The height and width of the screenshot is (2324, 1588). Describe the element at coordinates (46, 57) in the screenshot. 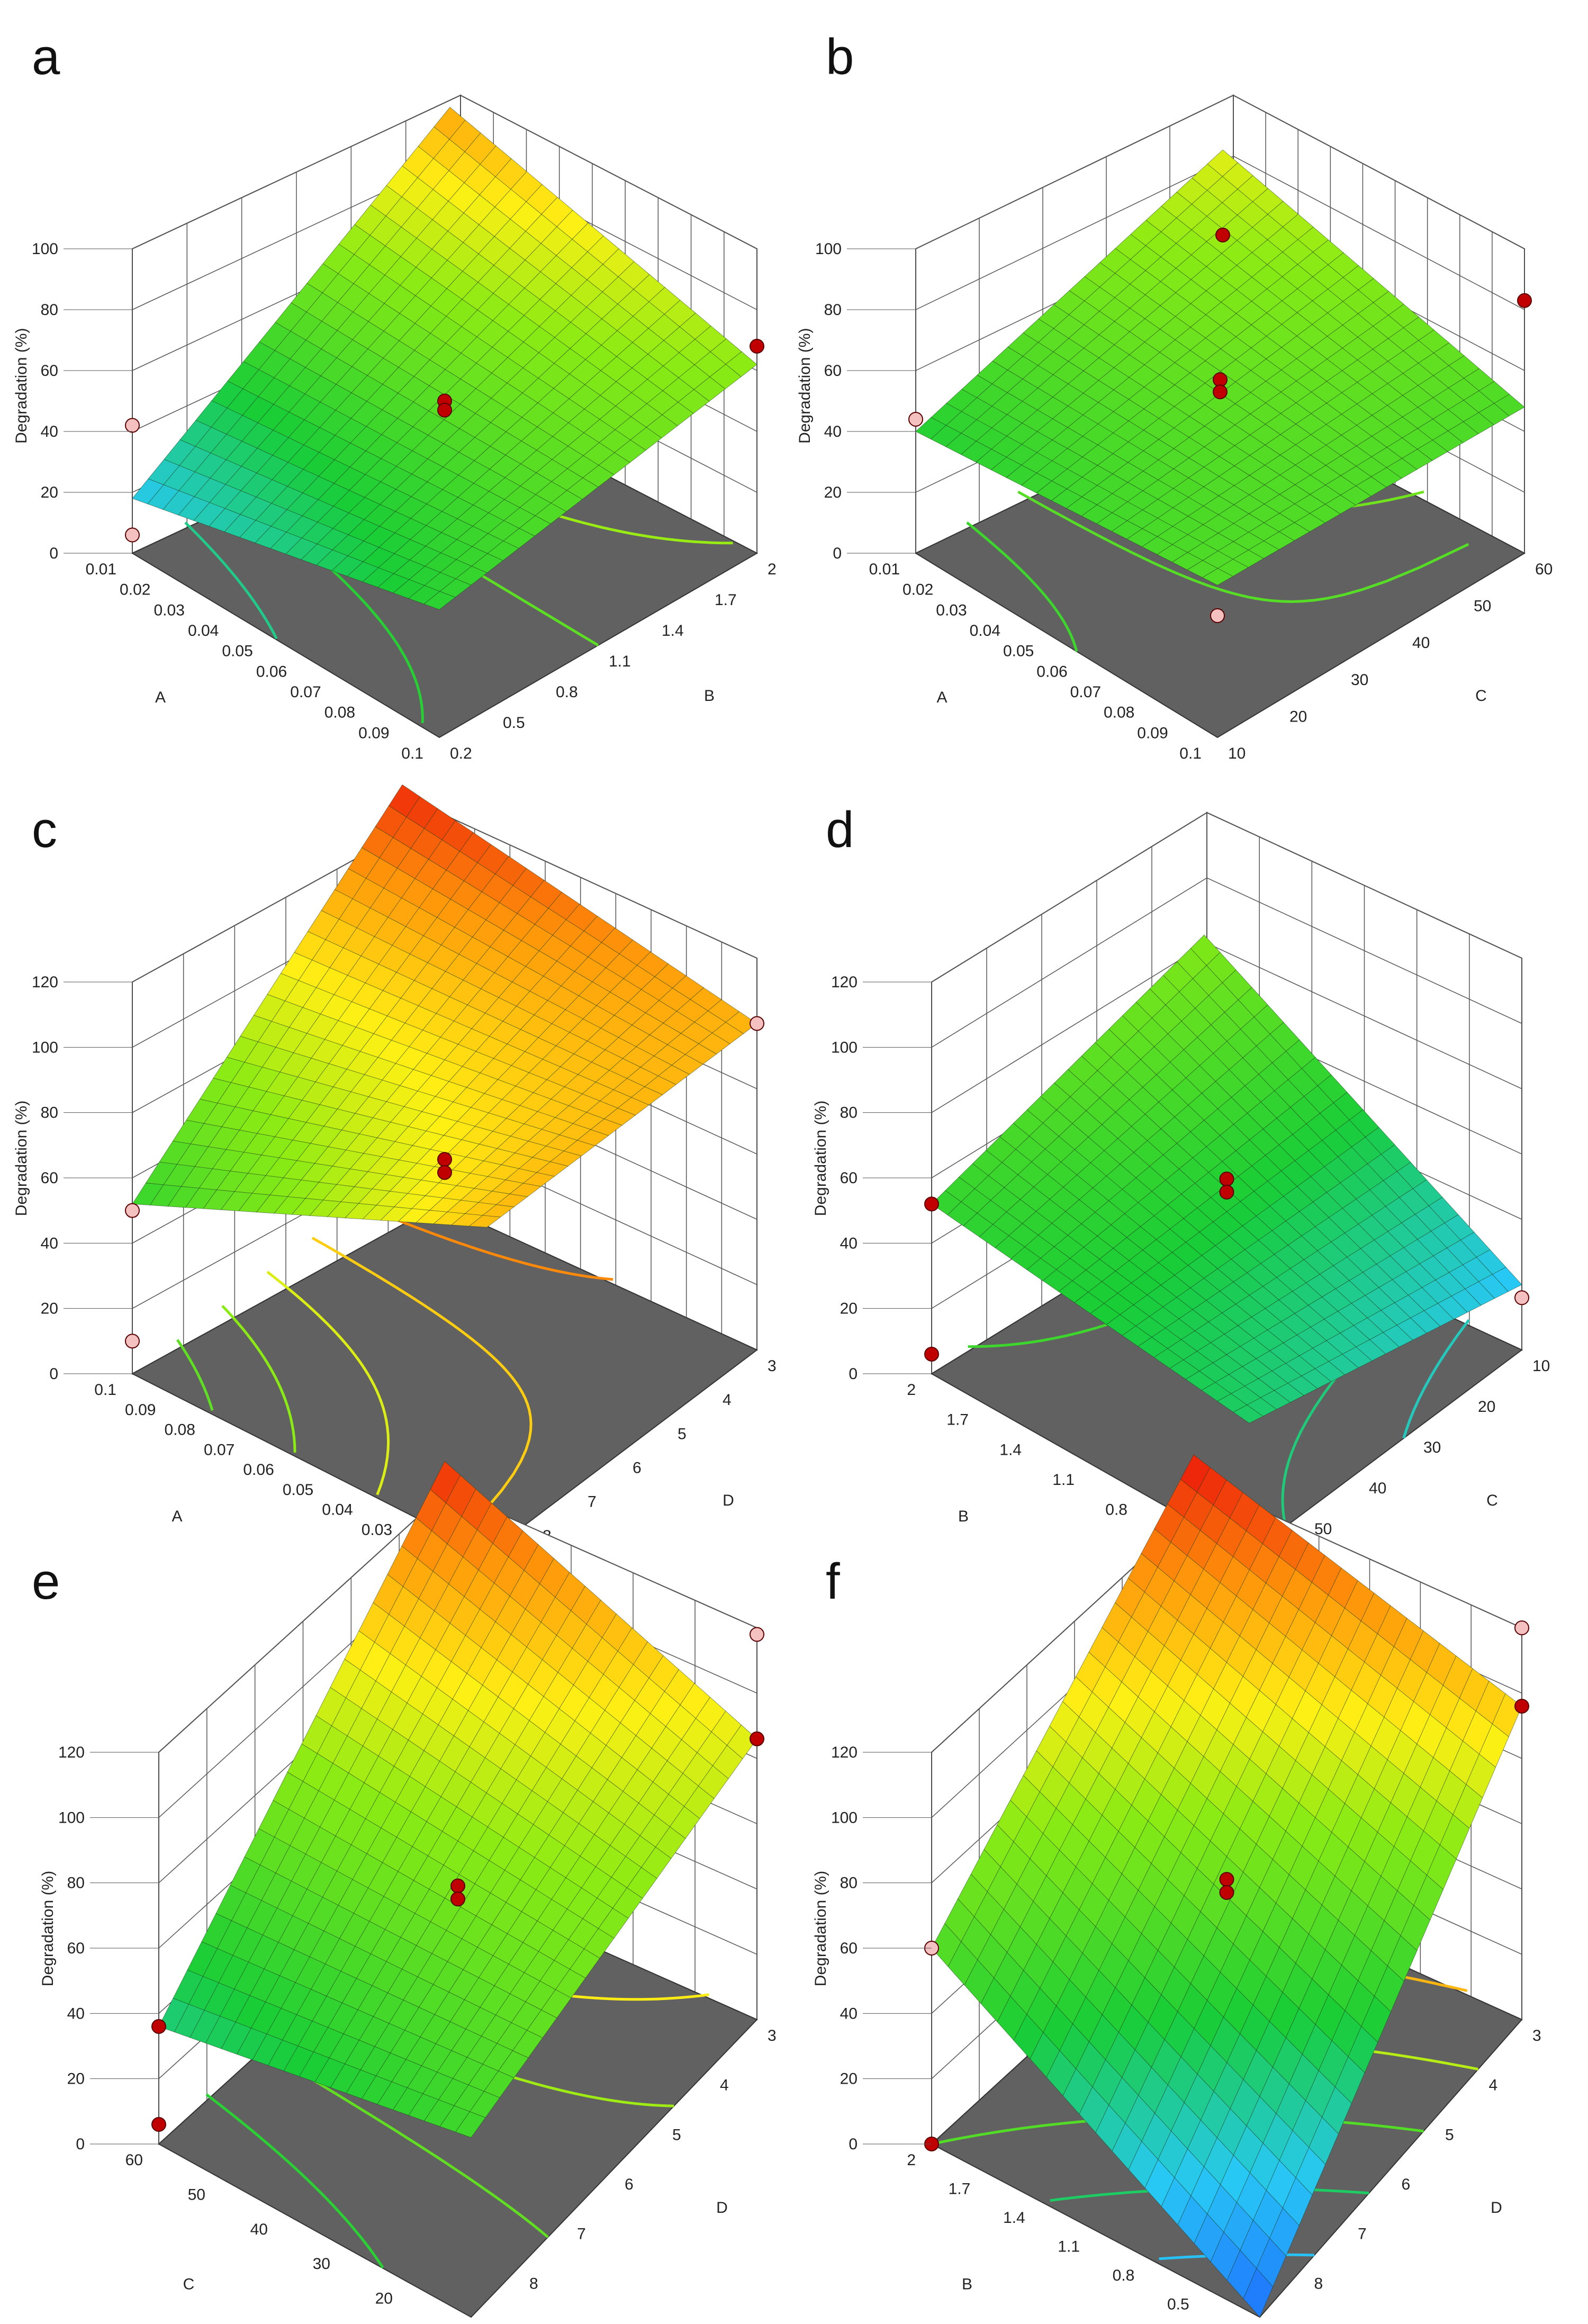

I see `panel-letter: a` at that location.